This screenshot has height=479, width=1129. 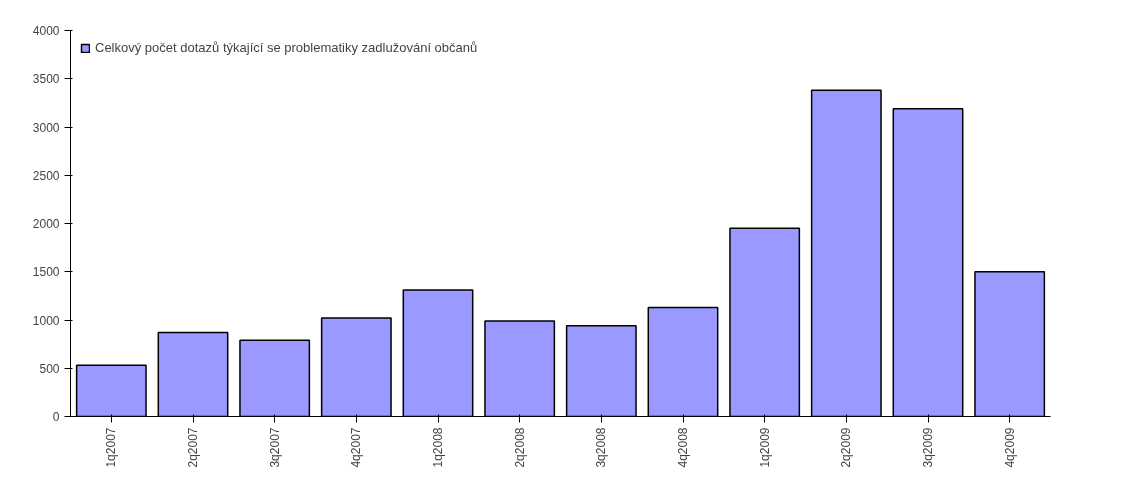 What do you see at coordinates (111, 447) in the screenshot?
I see `x-tick-label: 1q2007` at bounding box center [111, 447].